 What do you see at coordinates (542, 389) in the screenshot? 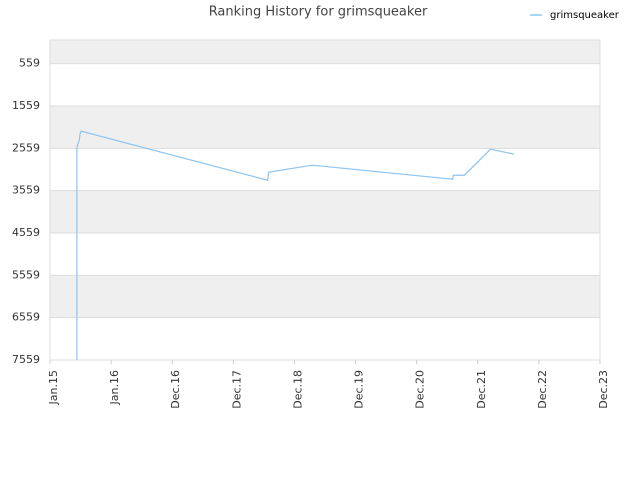
I see `x-tick-label: Dec.22` at bounding box center [542, 389].